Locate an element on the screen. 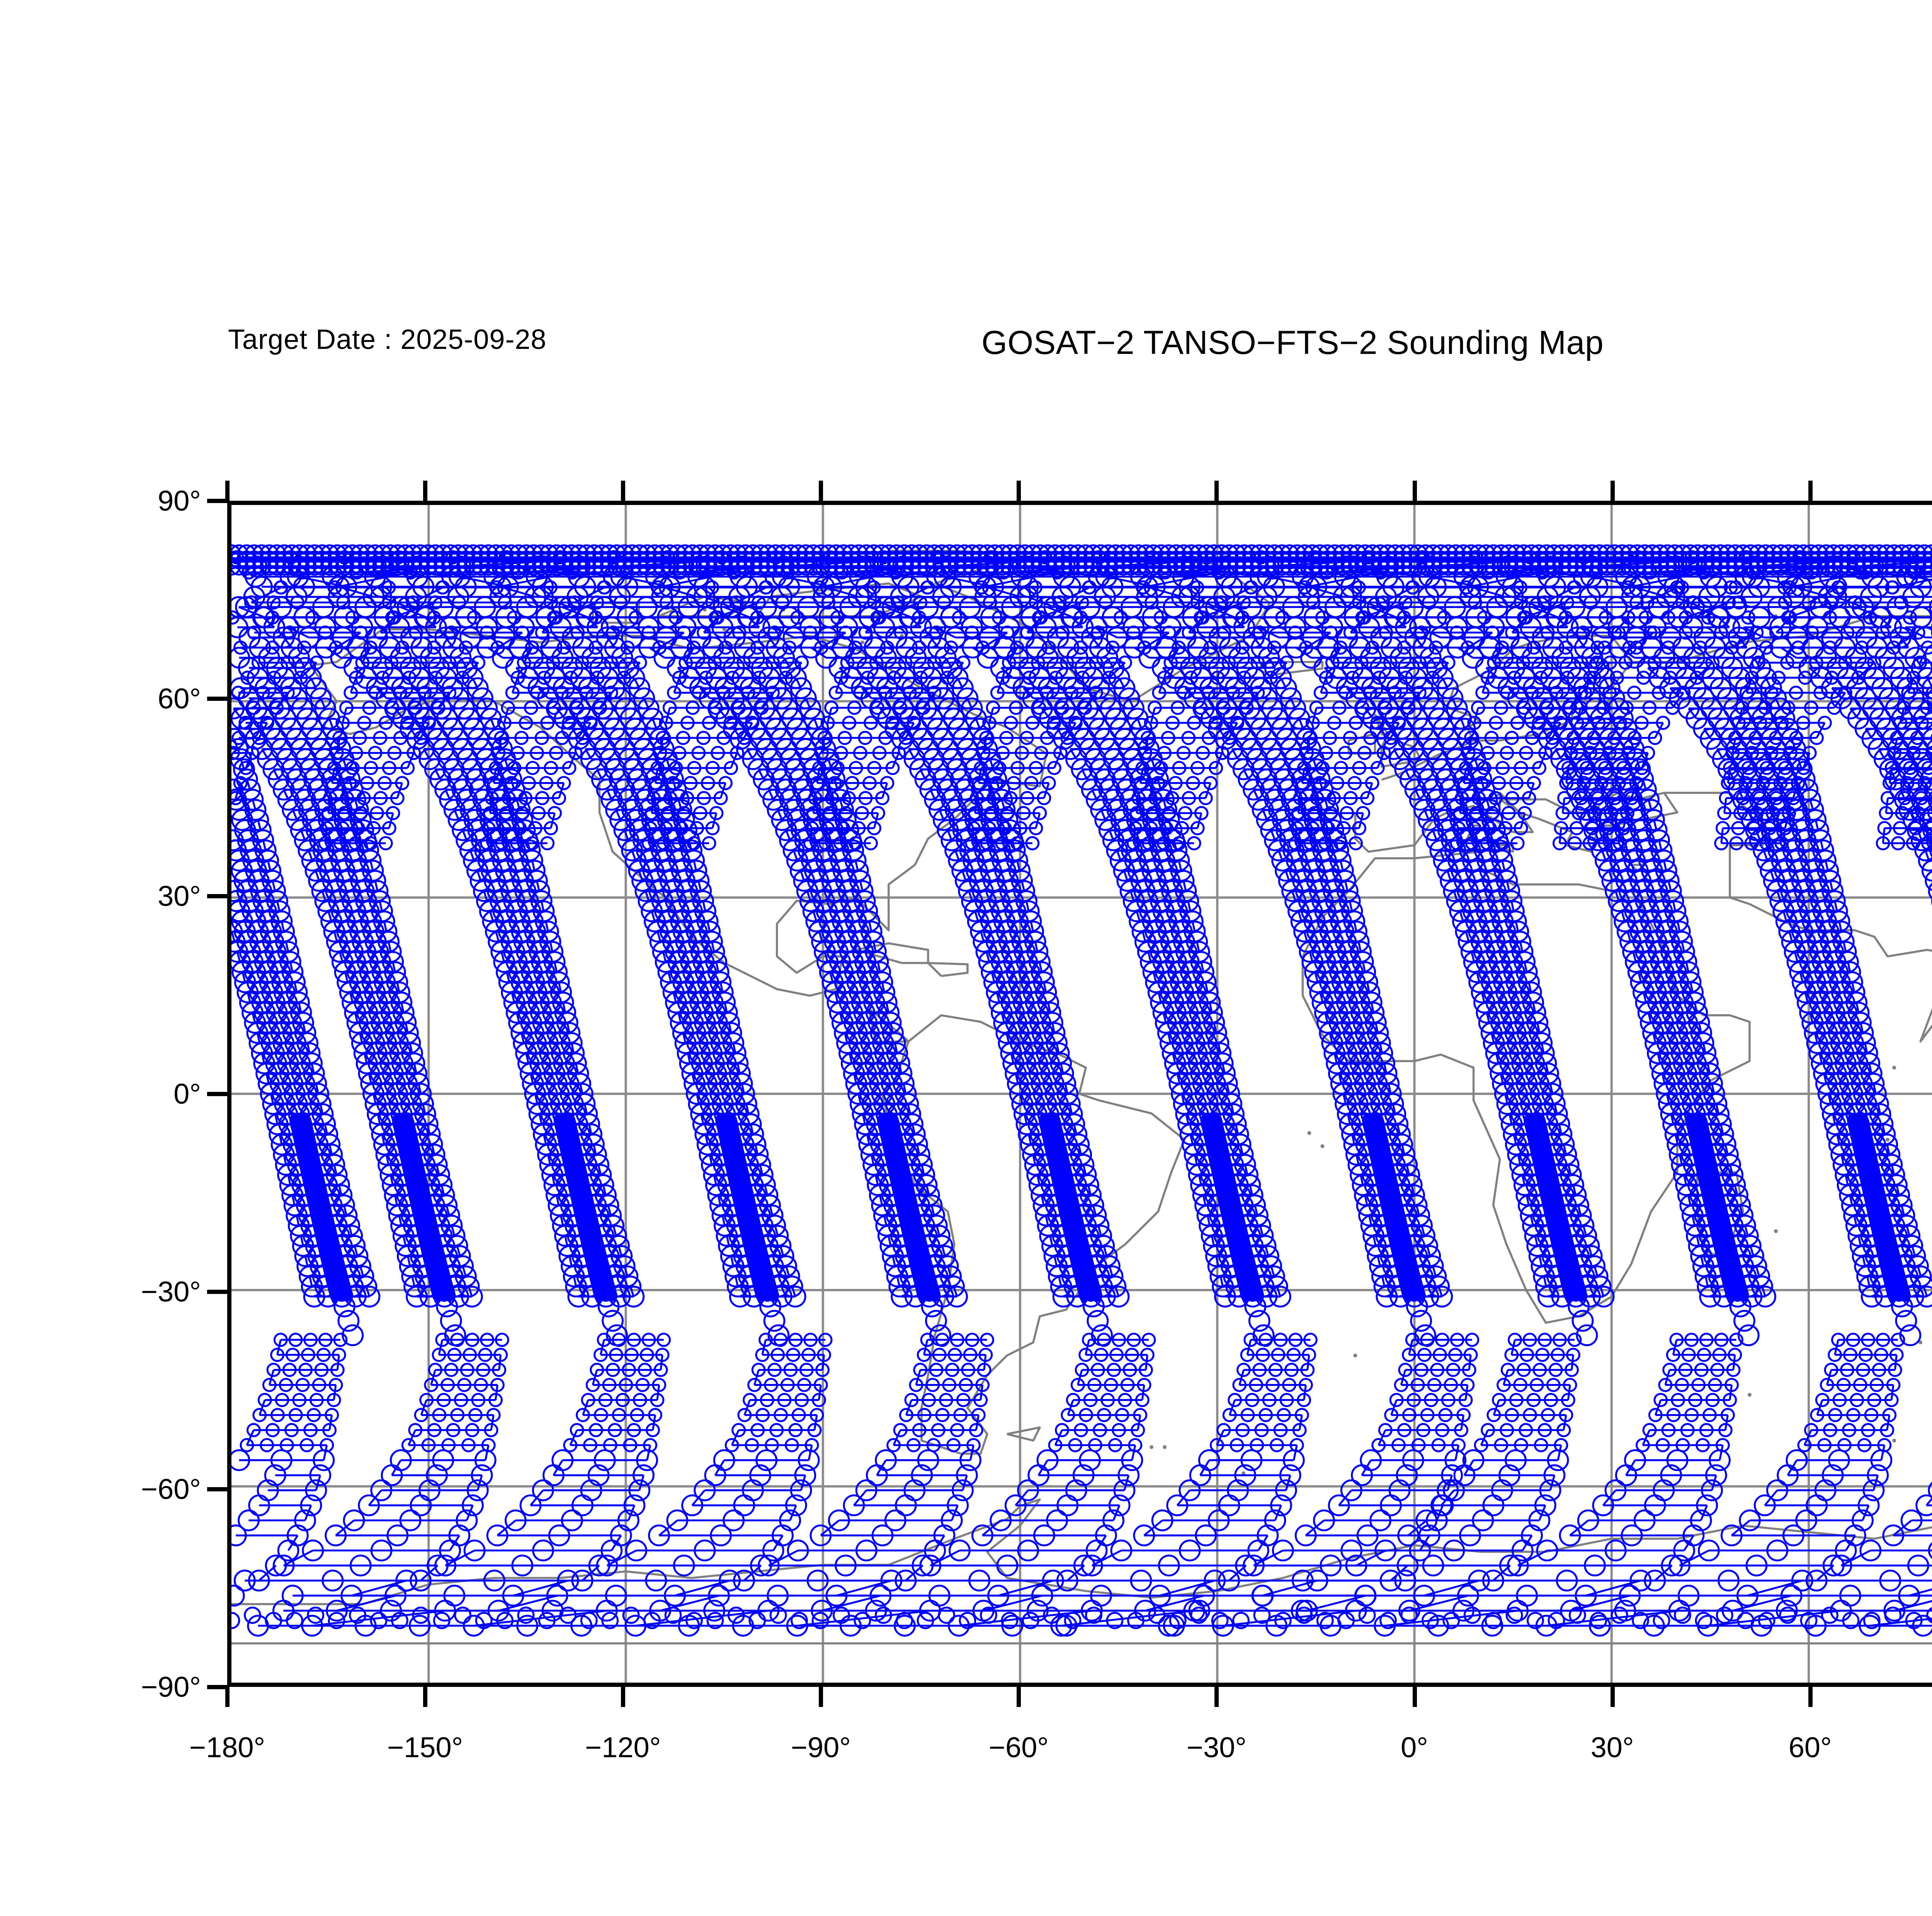 The image size is (1932, 1916). x-axis-tick-label: −90° is located at coordinates (821, 1747).